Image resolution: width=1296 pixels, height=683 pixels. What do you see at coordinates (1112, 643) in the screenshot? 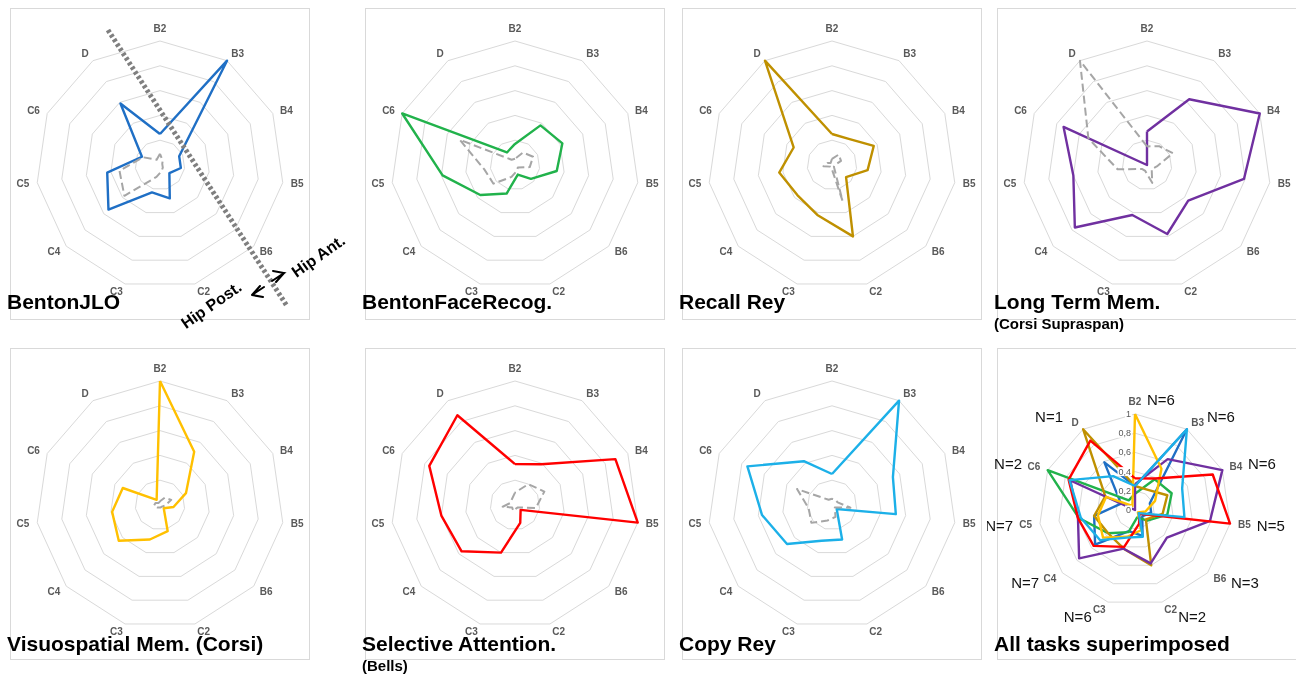
I see `text: All tasks superimposed` at bounding box center [1112, 643].